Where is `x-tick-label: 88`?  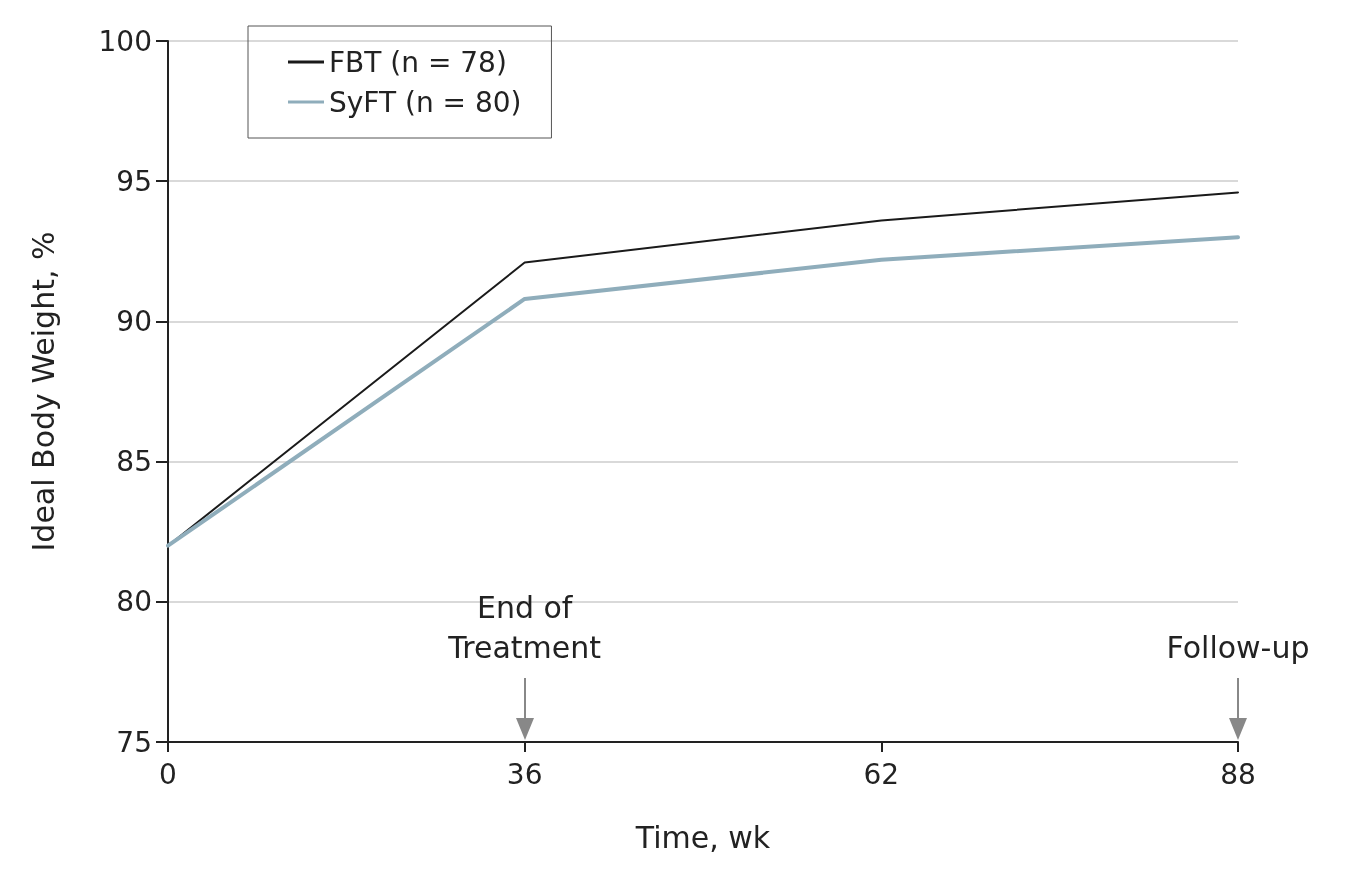 x-tick-label: 88 is located at coordinates (1238, 774).